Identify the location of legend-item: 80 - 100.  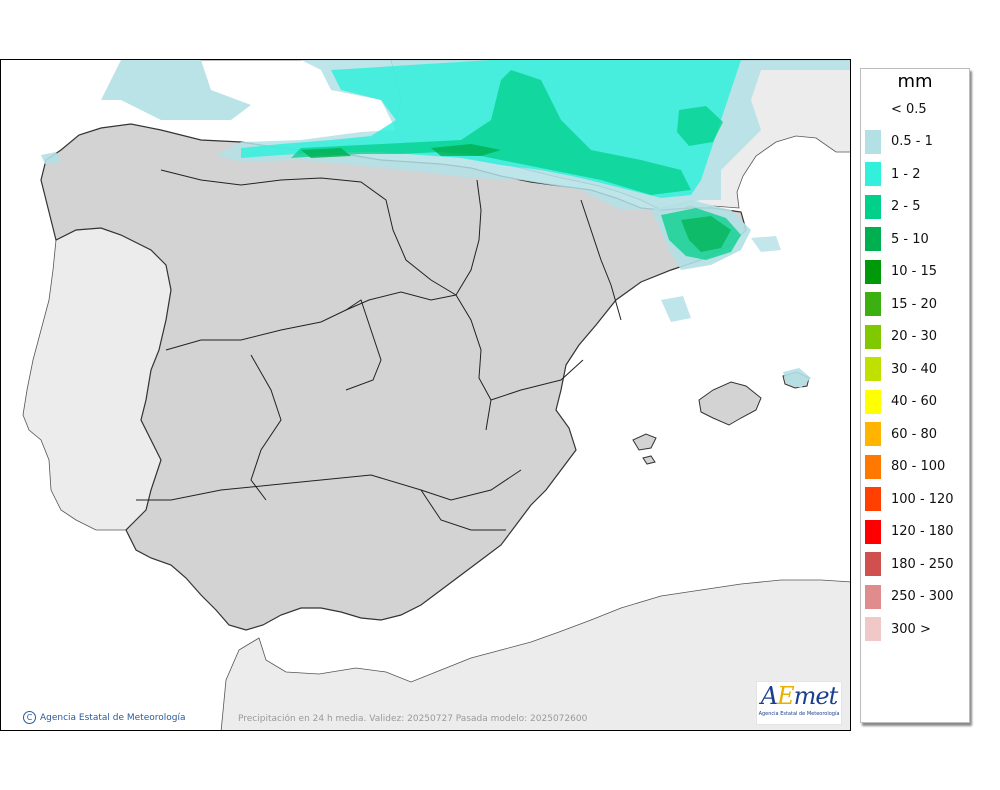
(905, 466).